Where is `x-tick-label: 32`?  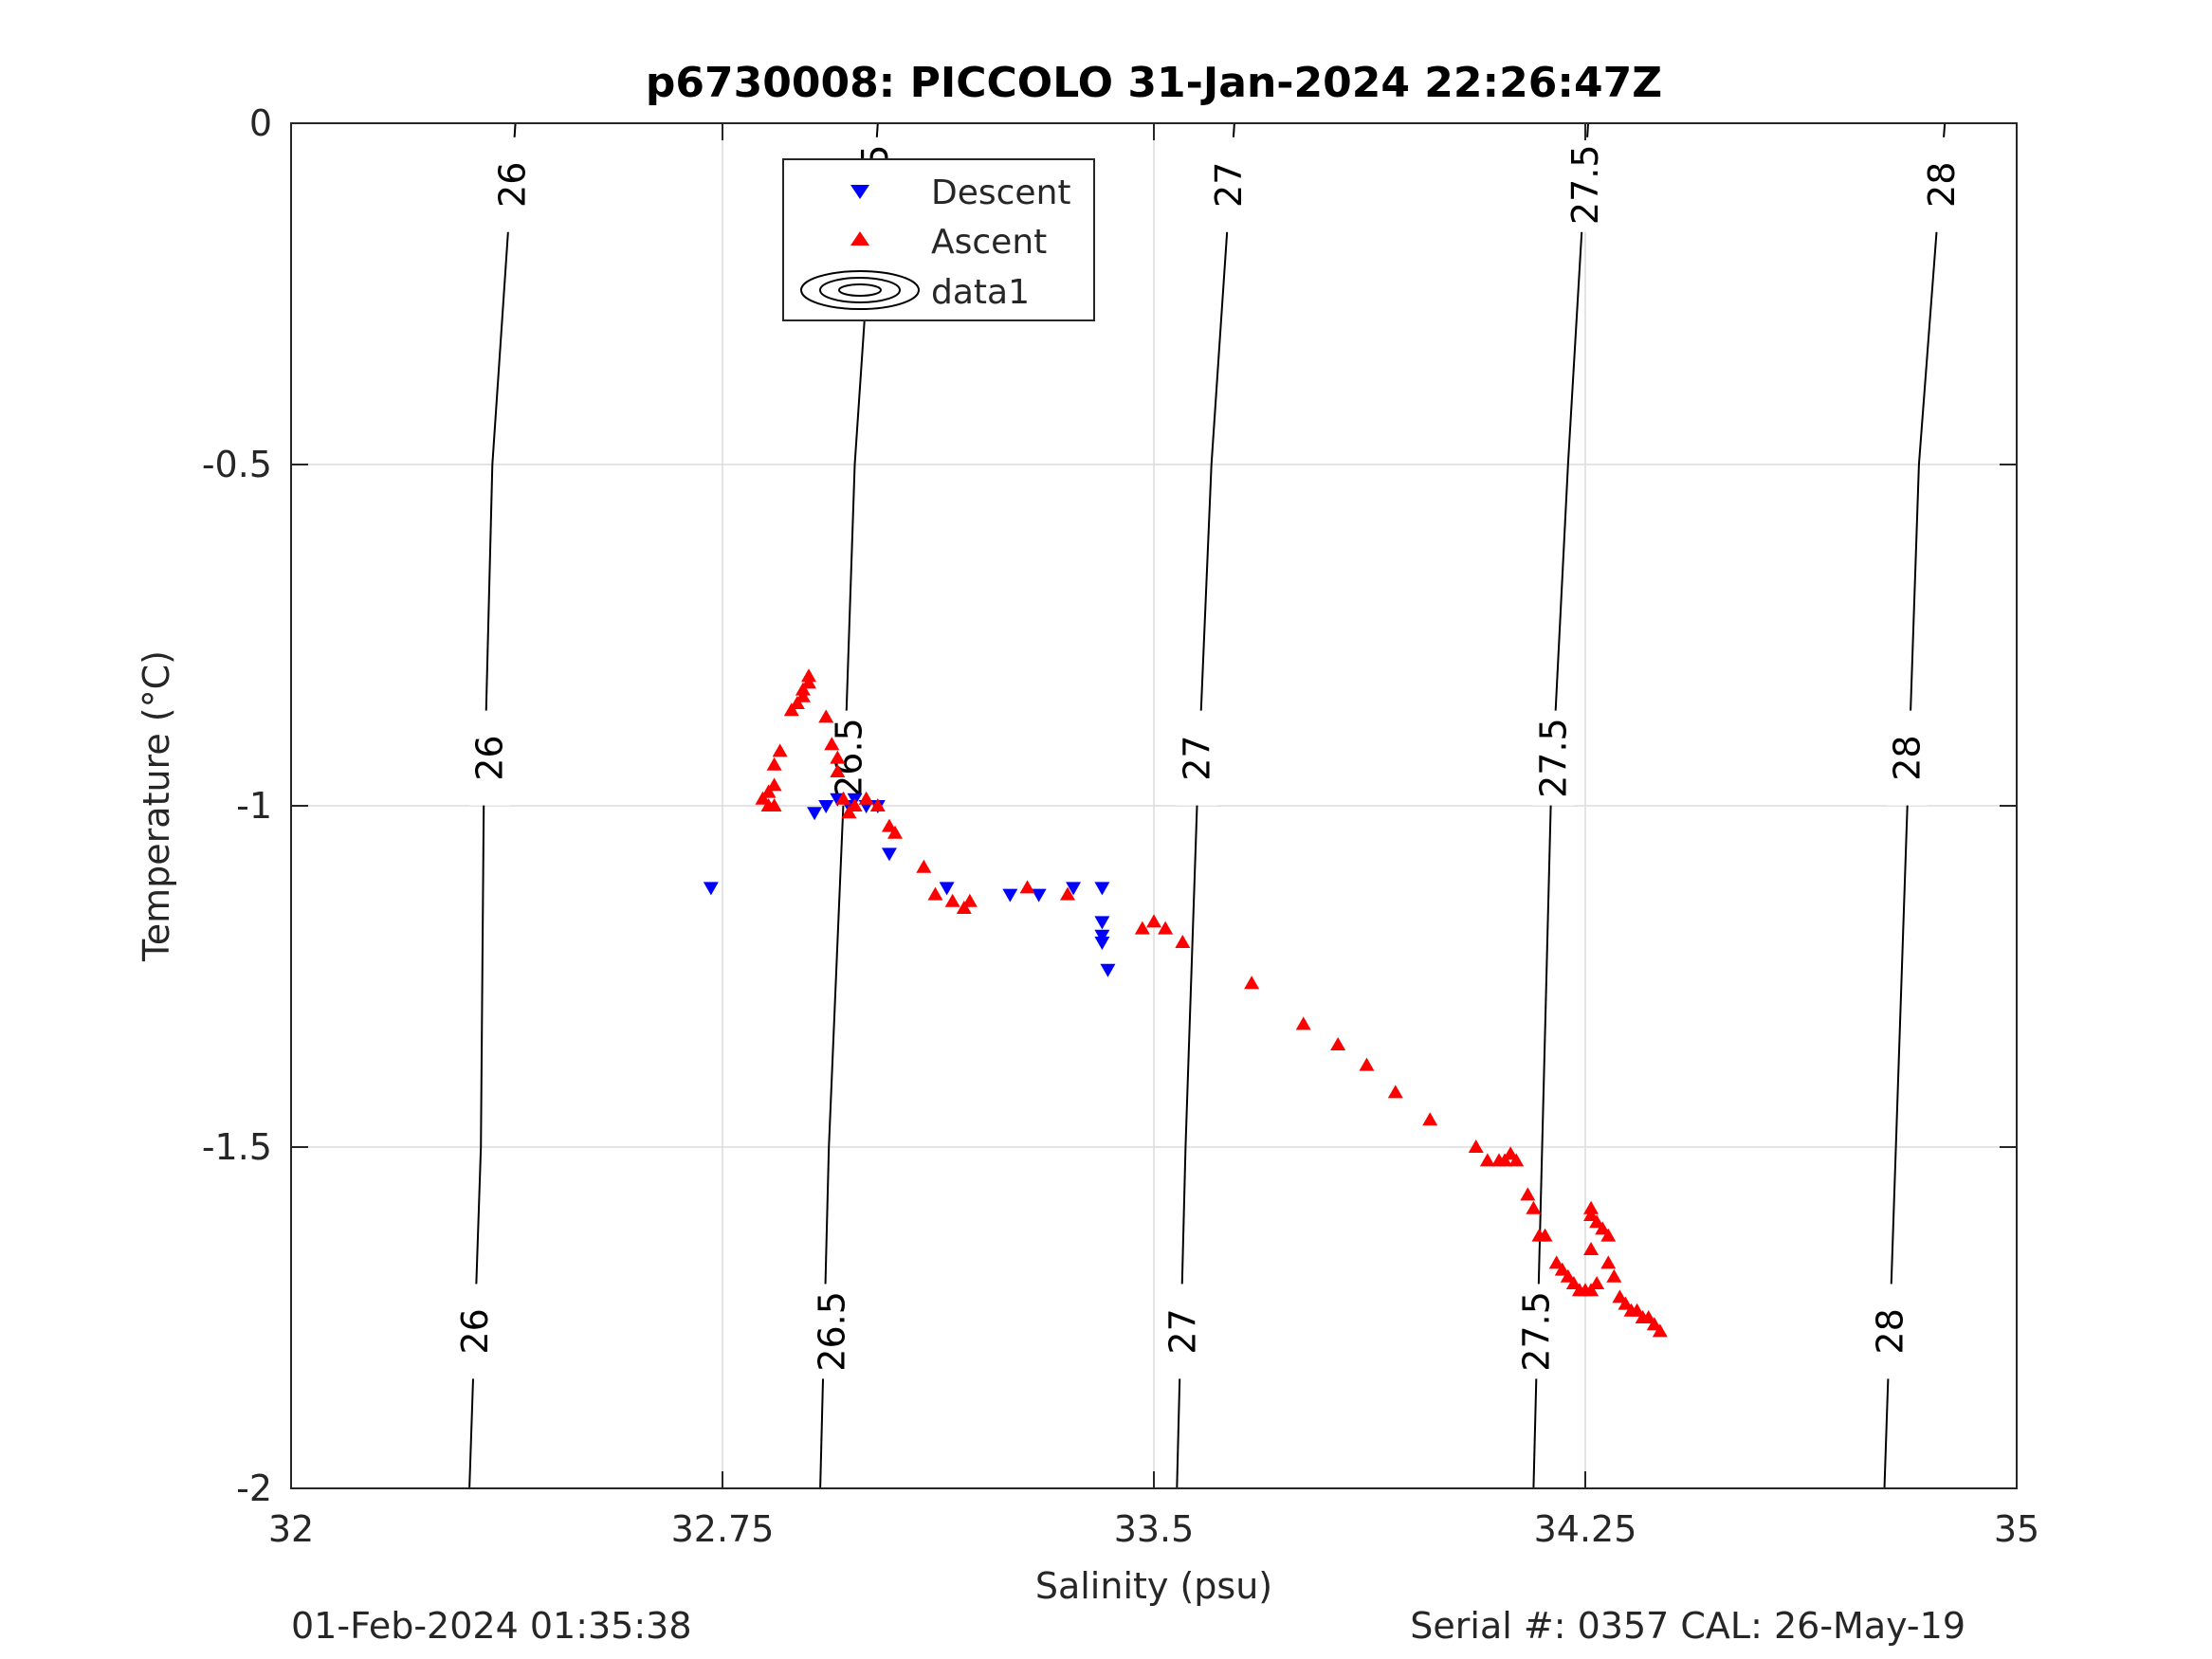
x-tick-label: 32 is located at coordinates (291, 1529).